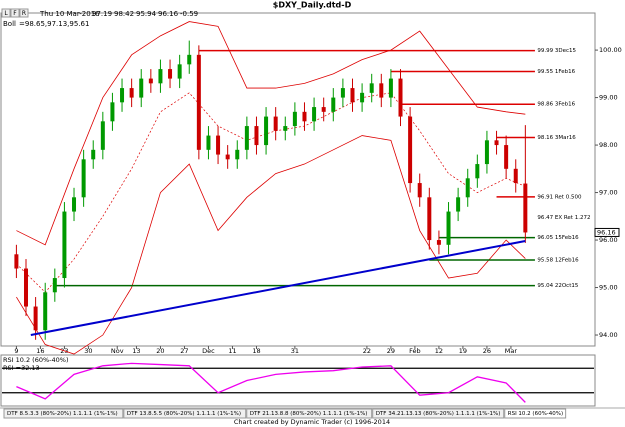 The image size is (625, 427). What do you see at coordinates (102, 14) in the screenshot?
I see `header-value: 97.19` at bounding box center [102, 14].